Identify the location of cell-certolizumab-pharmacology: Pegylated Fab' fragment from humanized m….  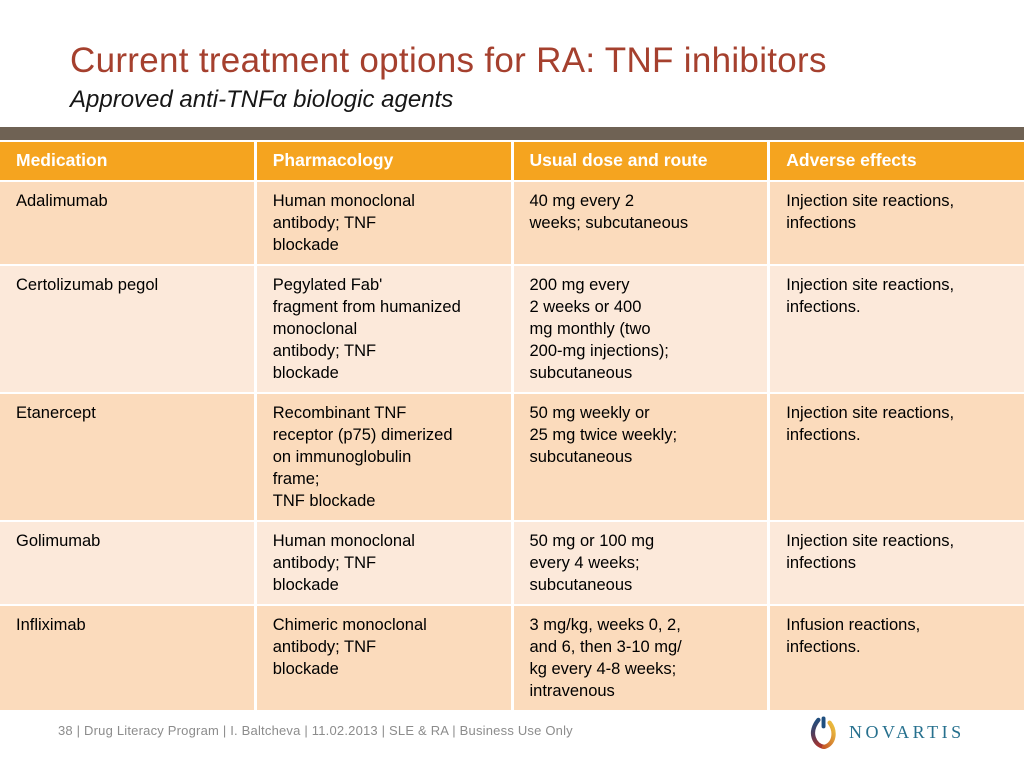
(383, 329).